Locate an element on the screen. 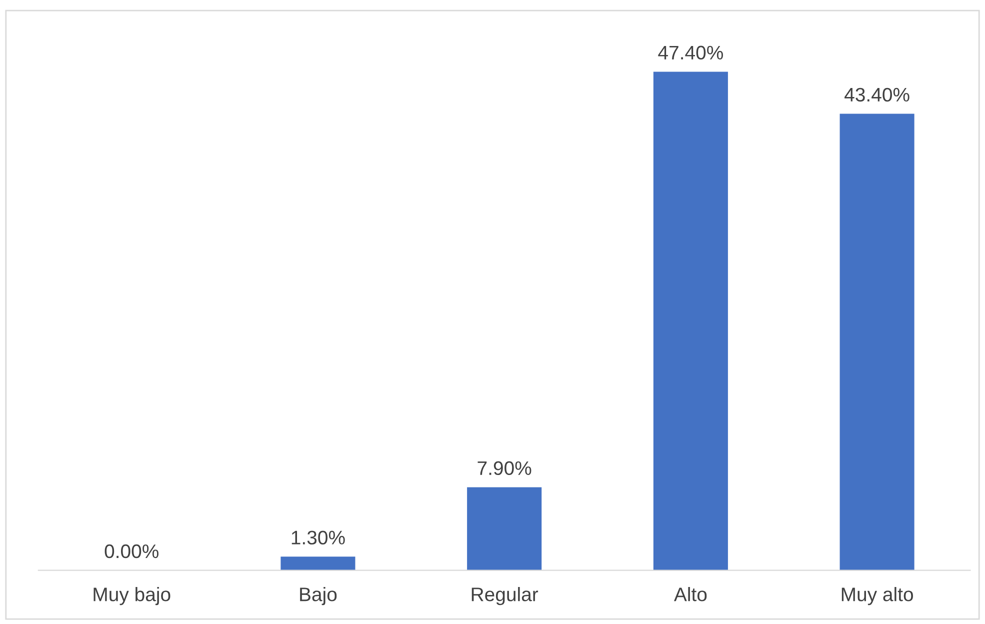  x-tick-label: Muy bajo is located at coordinates (132, 596).